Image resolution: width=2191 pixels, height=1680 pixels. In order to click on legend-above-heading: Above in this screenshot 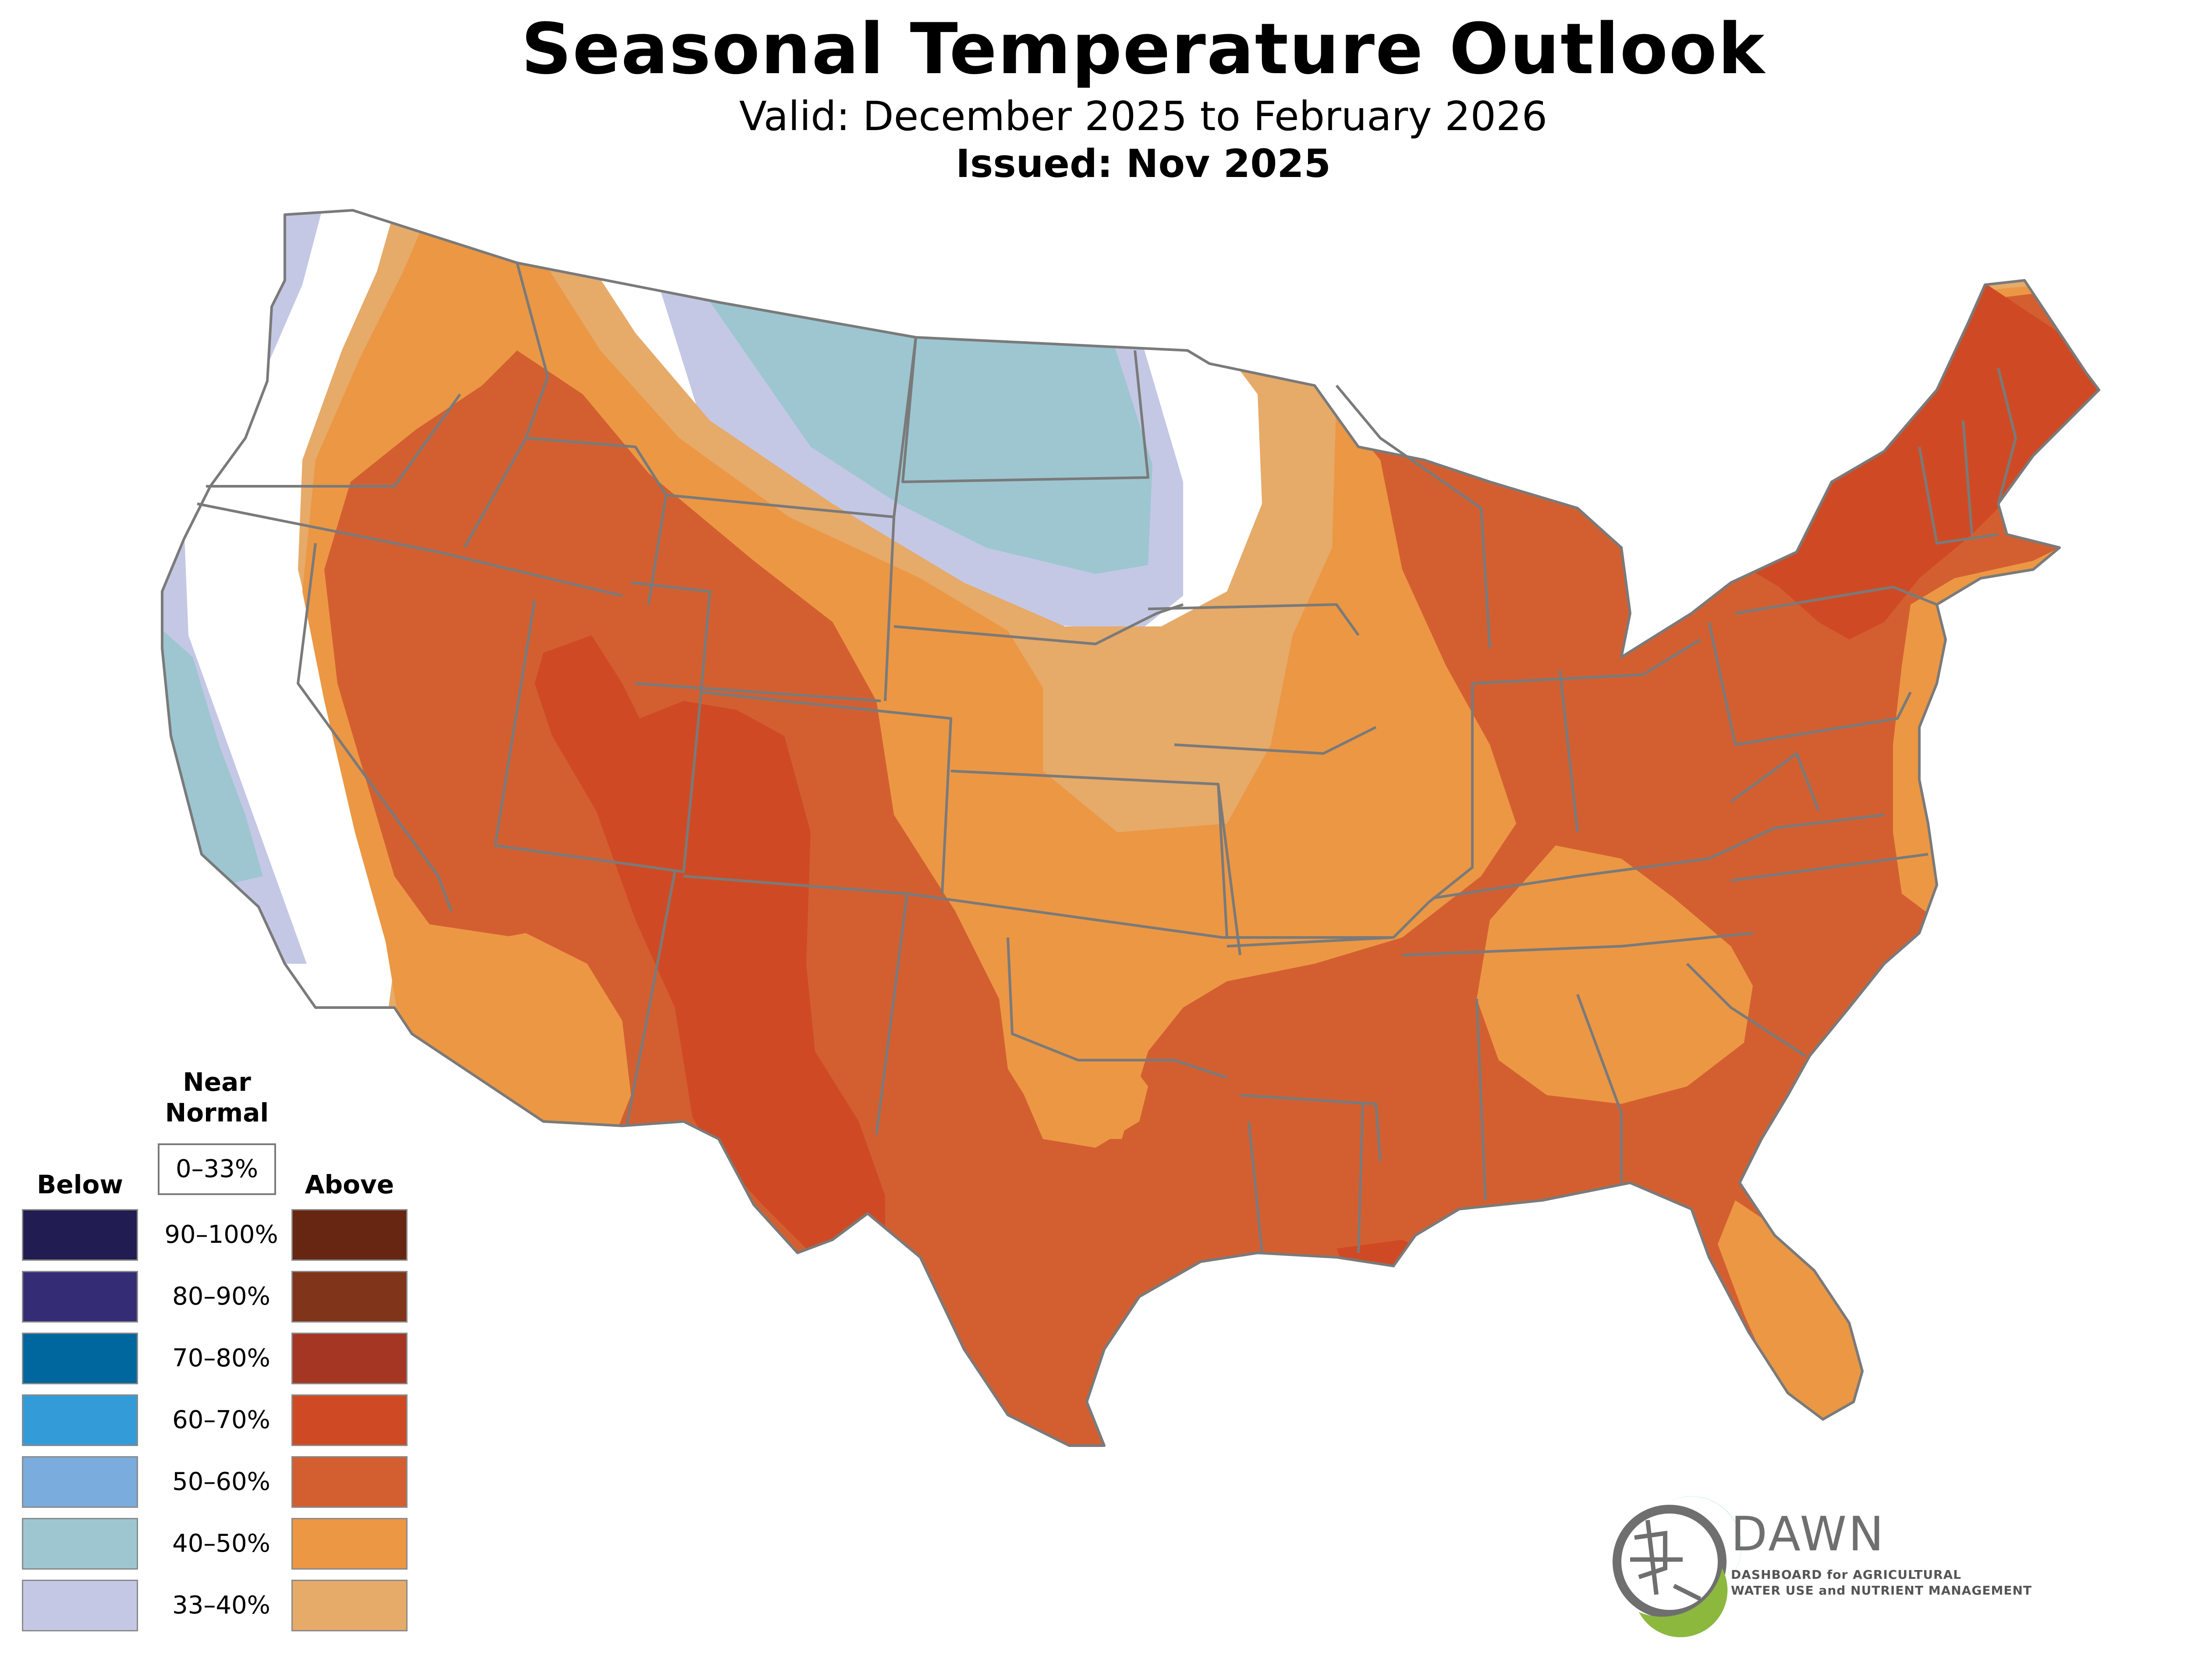, I will do `click(349, 1184)`.